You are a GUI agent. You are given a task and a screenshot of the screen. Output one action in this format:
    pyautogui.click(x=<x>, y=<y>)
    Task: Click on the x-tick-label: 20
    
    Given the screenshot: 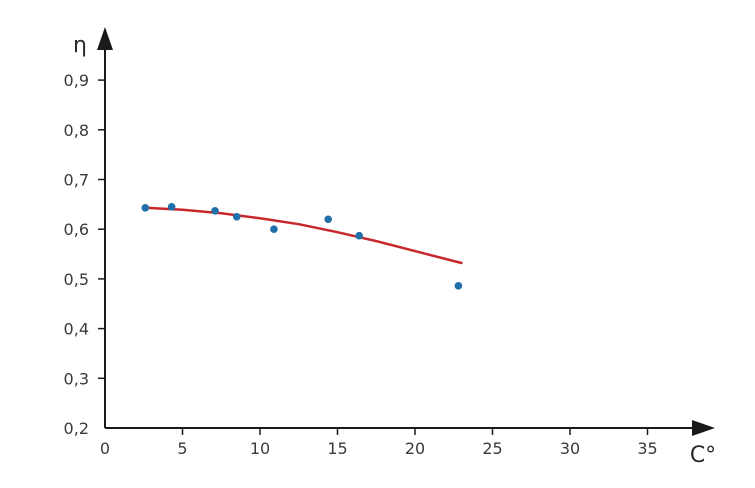 What is the action you would take?
    pyautogui.click(x=415, y=448)
    